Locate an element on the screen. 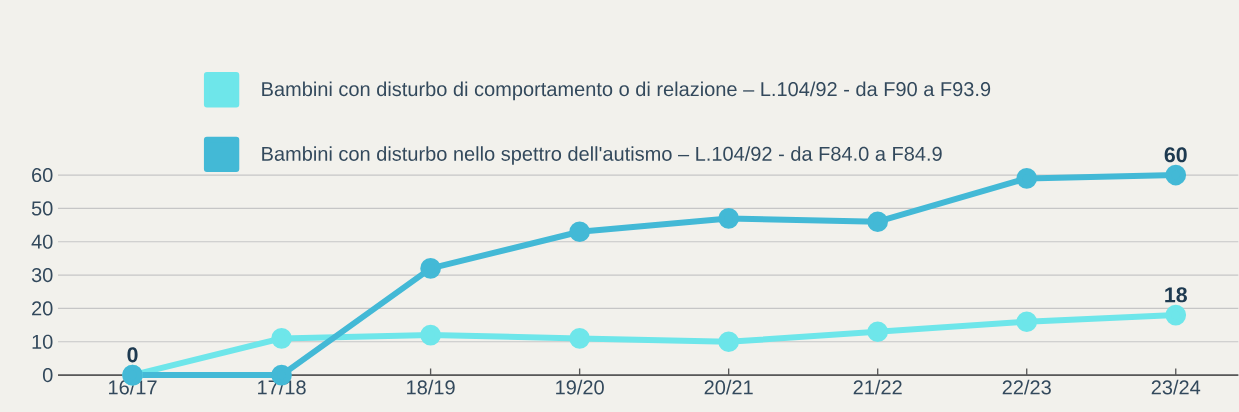  data-label: 18 is located at coordinates (1176, 295).